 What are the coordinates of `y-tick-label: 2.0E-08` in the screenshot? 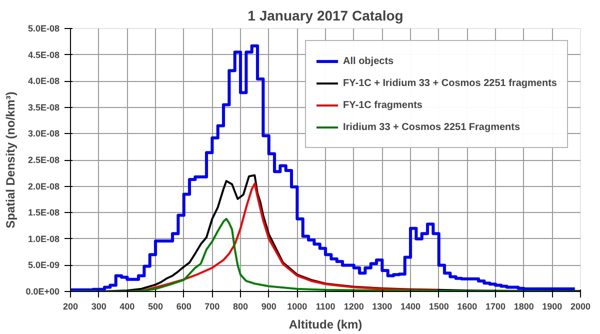 It's located at (44, 186).